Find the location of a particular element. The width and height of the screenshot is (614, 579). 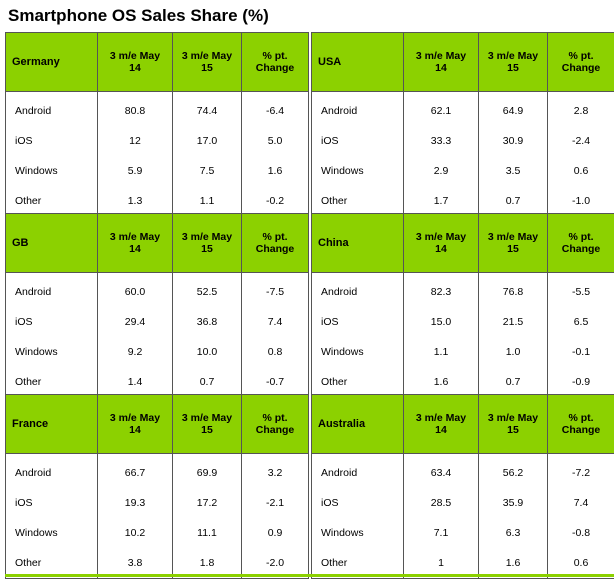

value-may15: 36.8 is located at coordinates (207, 322).